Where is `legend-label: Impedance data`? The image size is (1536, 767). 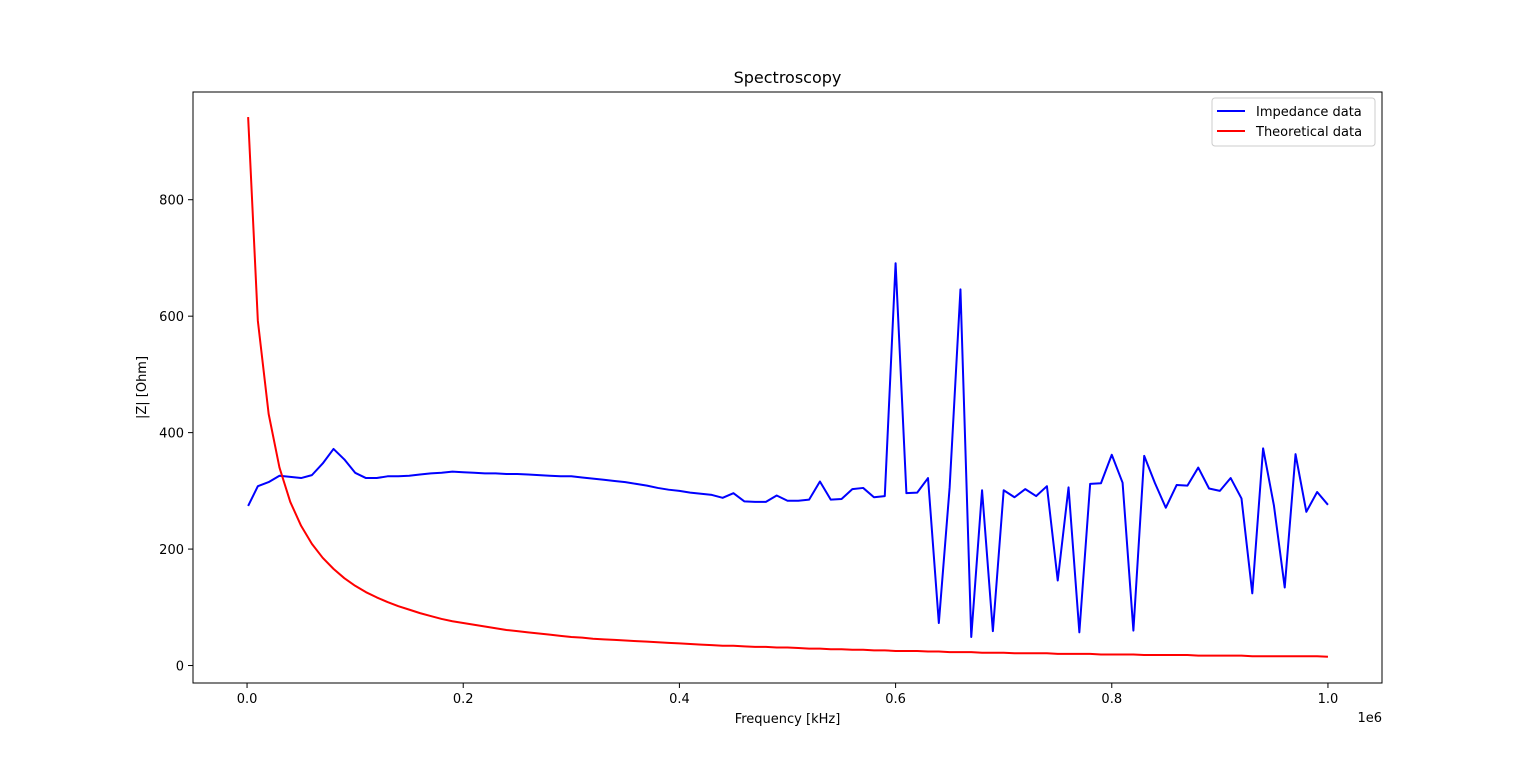
legend-label: Impedance data is located at coordinates (1309, 112).